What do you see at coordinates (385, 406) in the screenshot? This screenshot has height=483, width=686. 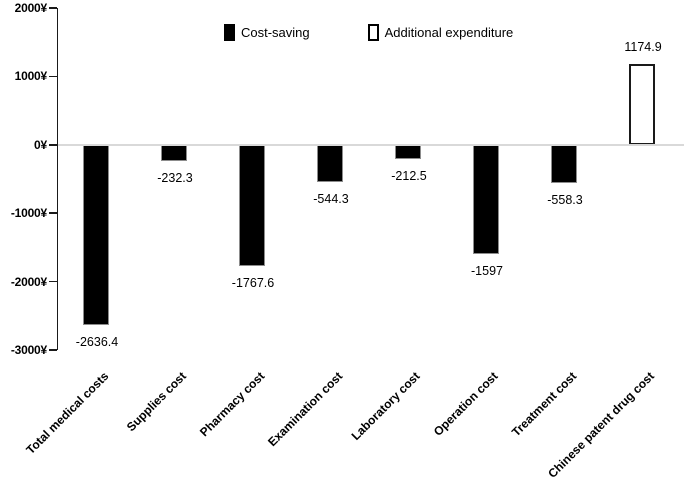 I see `category-label-laboratory-cost: Laboratory cost` at bounding box center [385, 406].